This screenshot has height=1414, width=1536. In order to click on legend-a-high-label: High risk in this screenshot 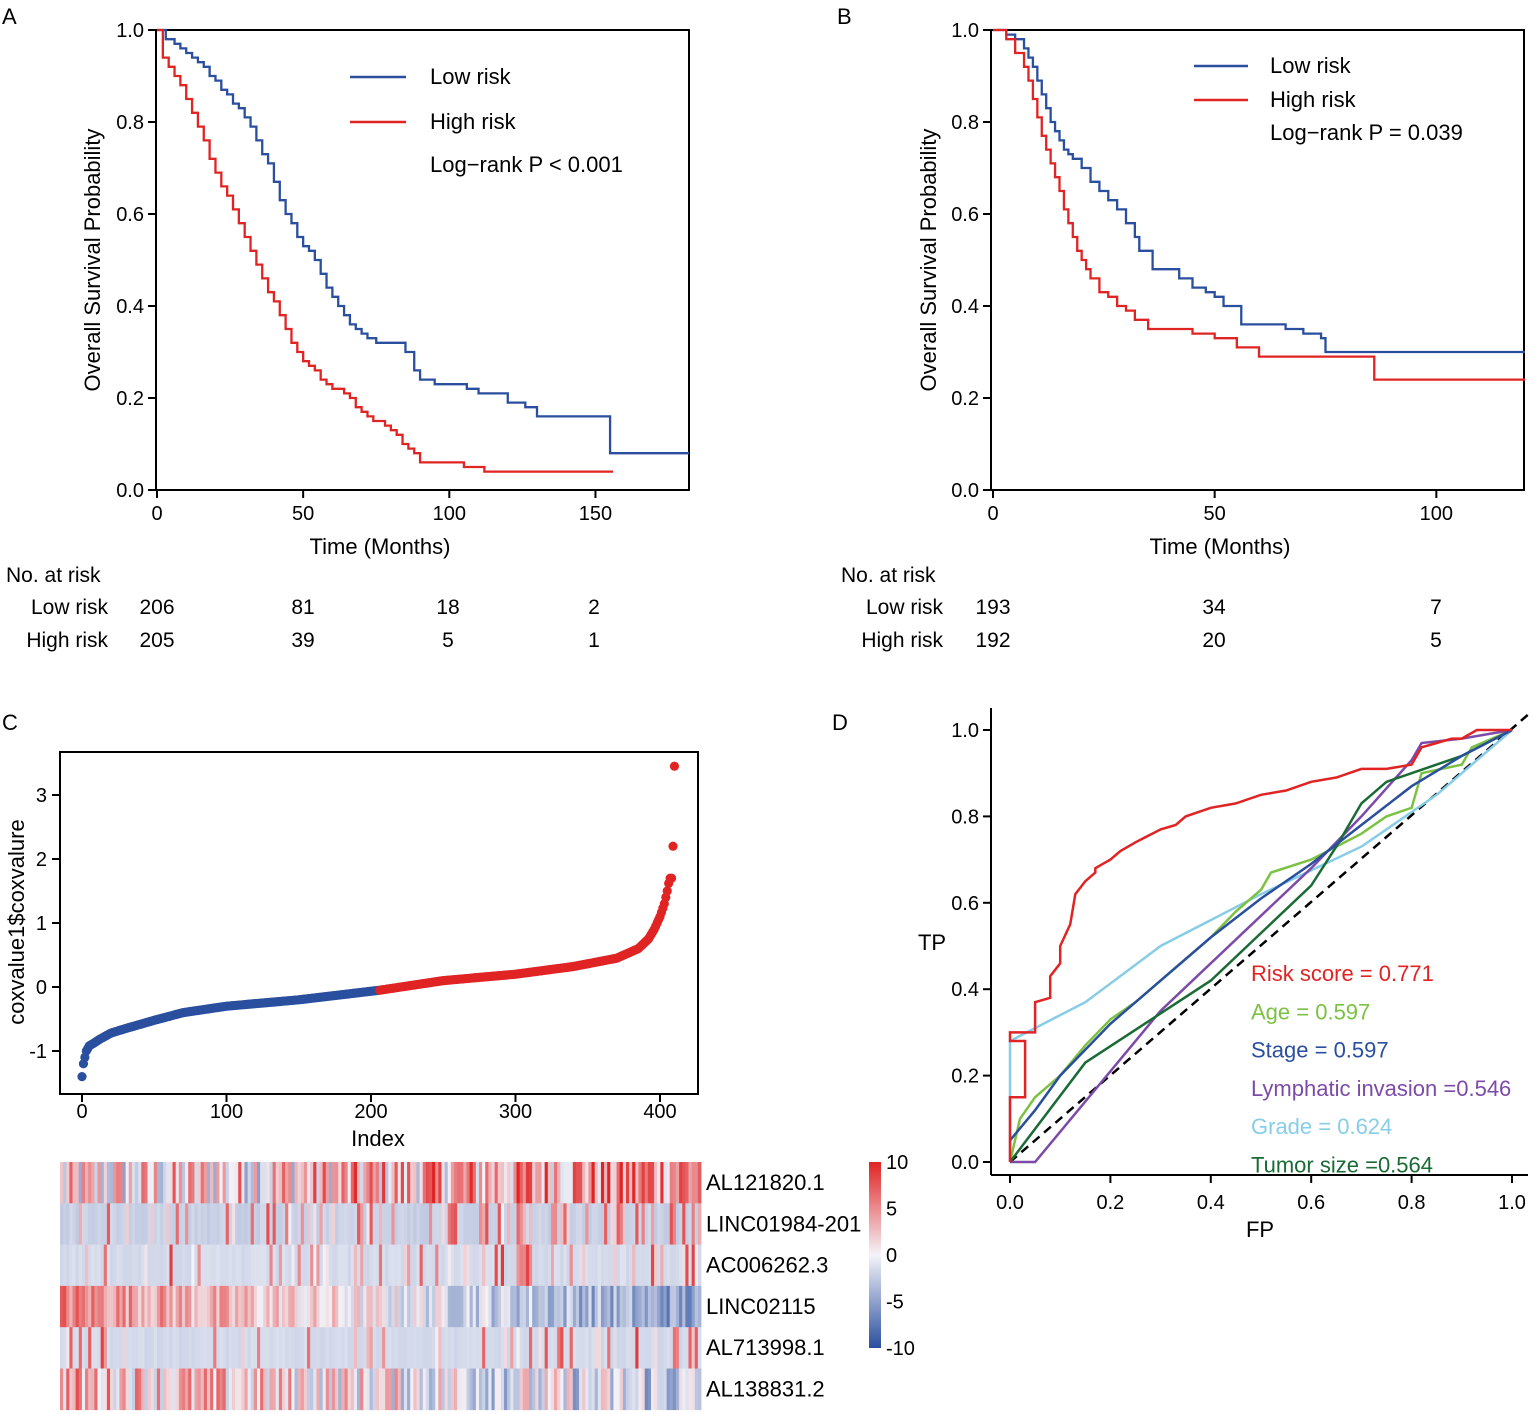, I will do `click(473, 121)`.